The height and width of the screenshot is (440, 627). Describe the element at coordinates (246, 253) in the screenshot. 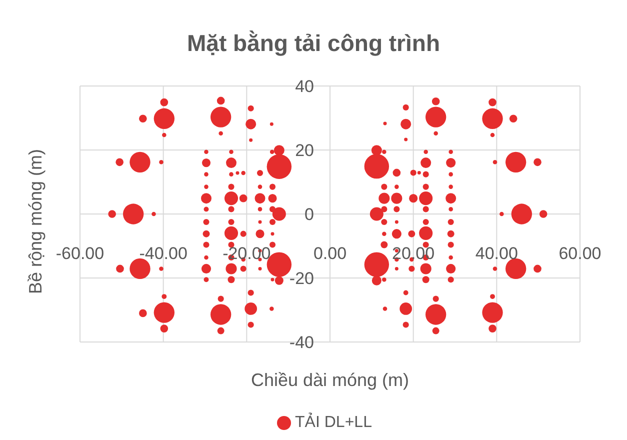

I see `x-tick-label: -20.00` at that location.